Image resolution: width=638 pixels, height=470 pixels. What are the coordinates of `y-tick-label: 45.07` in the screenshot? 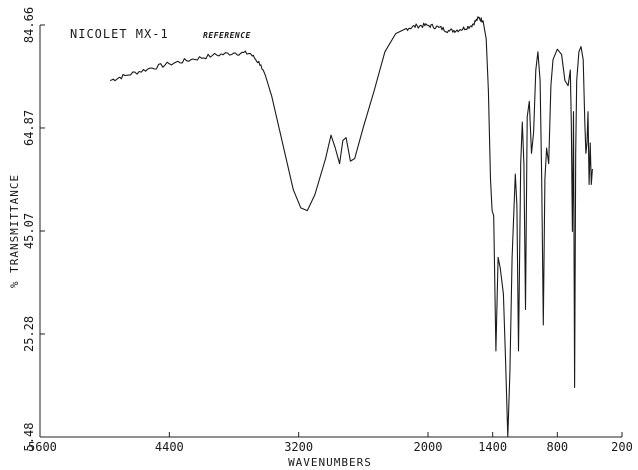 It's located at (29, 231).